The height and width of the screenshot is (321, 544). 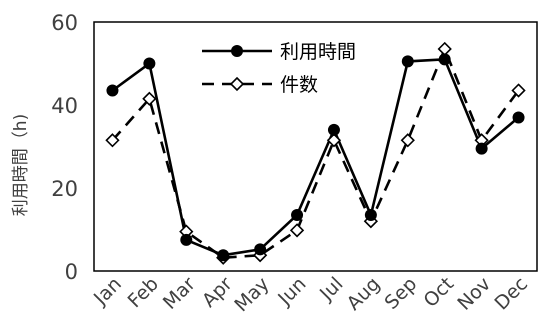 I want to click on x-tick-label: Dec, so click(x=512, y=294).